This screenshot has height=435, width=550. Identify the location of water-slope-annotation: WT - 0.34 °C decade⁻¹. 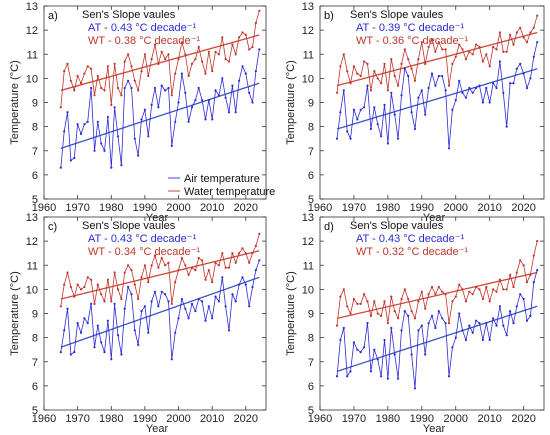
(144, 252).